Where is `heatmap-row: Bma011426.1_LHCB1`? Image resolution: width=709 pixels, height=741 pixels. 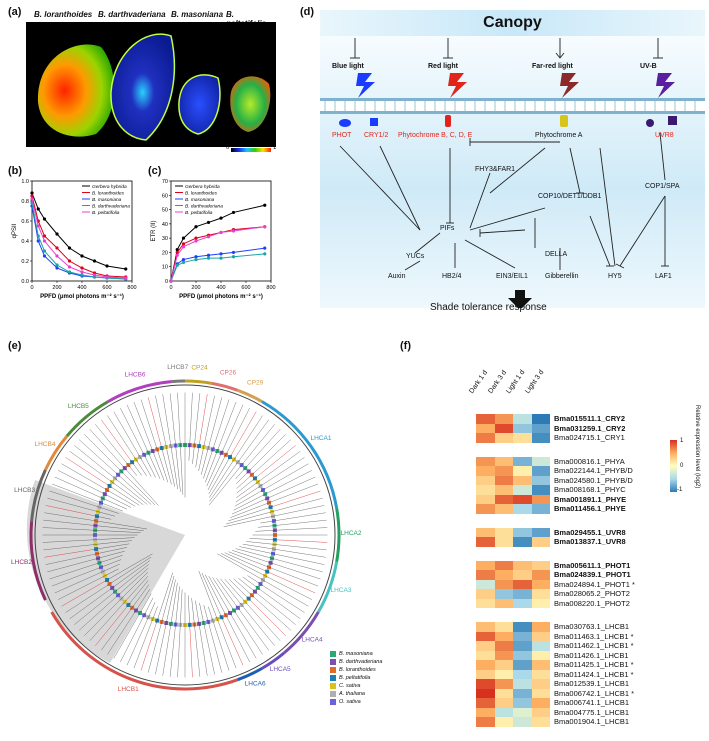
heatmap-row: Bma011426.1_LHCB1 is located at coordinates (555, 655).